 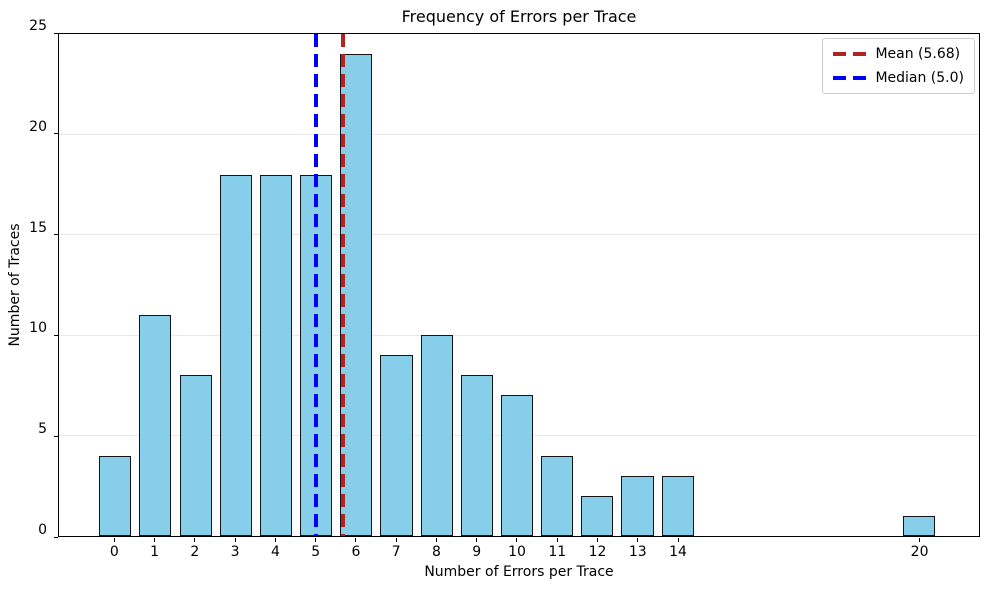 I want to click on x-tick-label-2: 2, so click(x=195, y=552).